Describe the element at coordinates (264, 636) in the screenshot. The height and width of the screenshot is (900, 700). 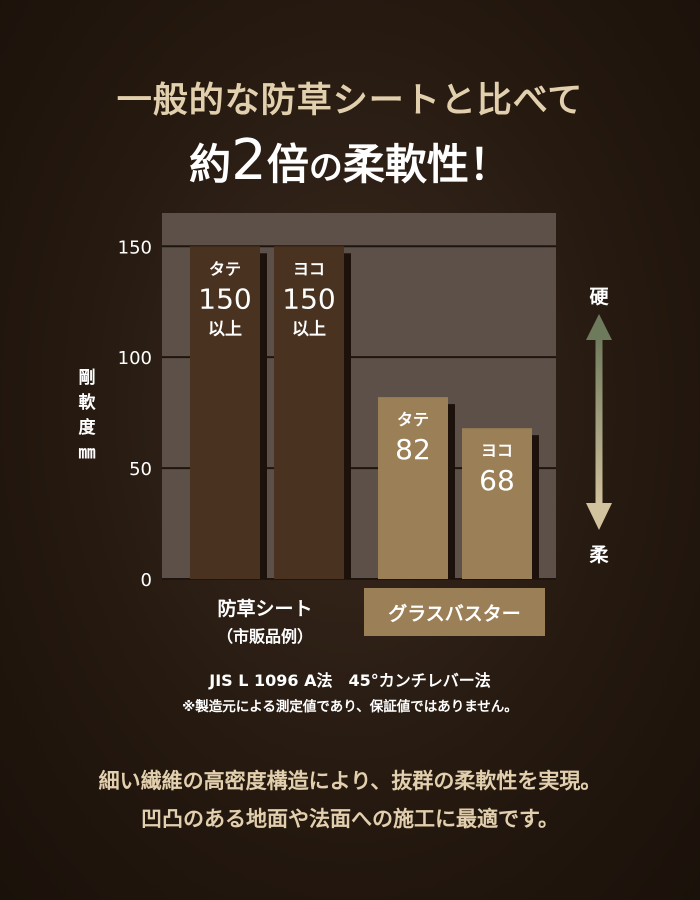
I see `category-subname-competitor: （市販品例）` at that location.